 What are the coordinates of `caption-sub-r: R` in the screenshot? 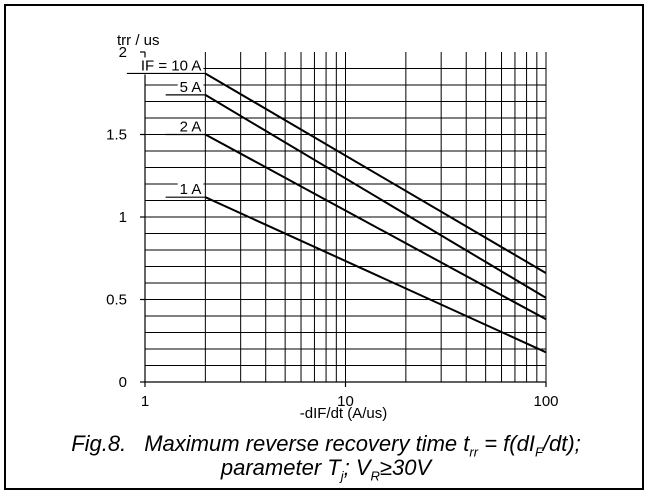 It's located at (375, 476).